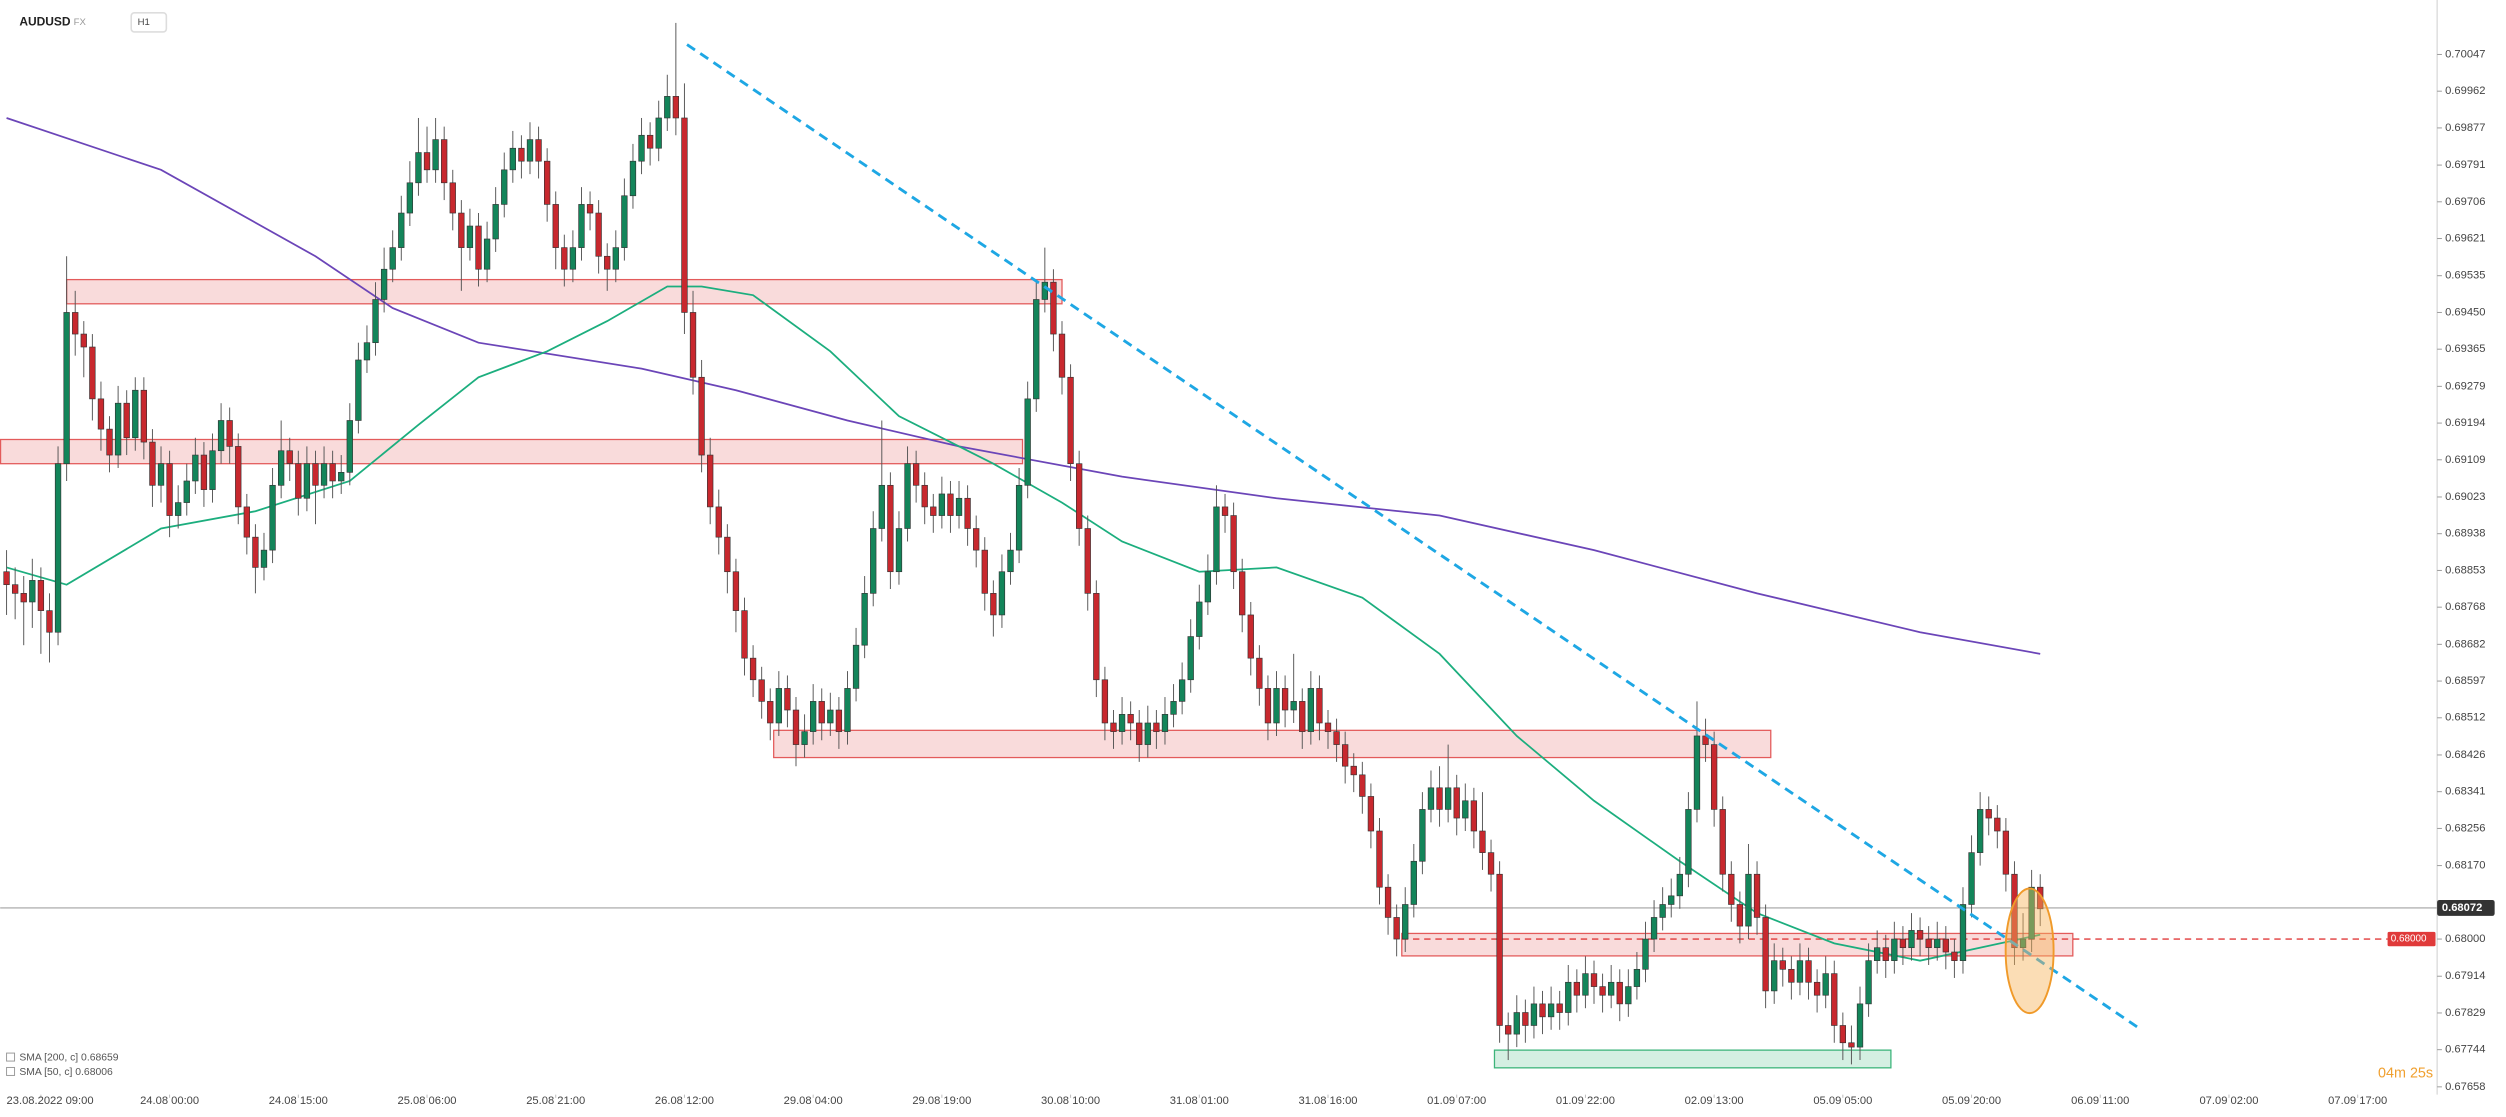 The image size is (2506, 1117). What do you see at coordinates (2465, 1087) in the screenshot?
I see `y-tick-label: 0.67658` at bounding box center [2465, 1087].